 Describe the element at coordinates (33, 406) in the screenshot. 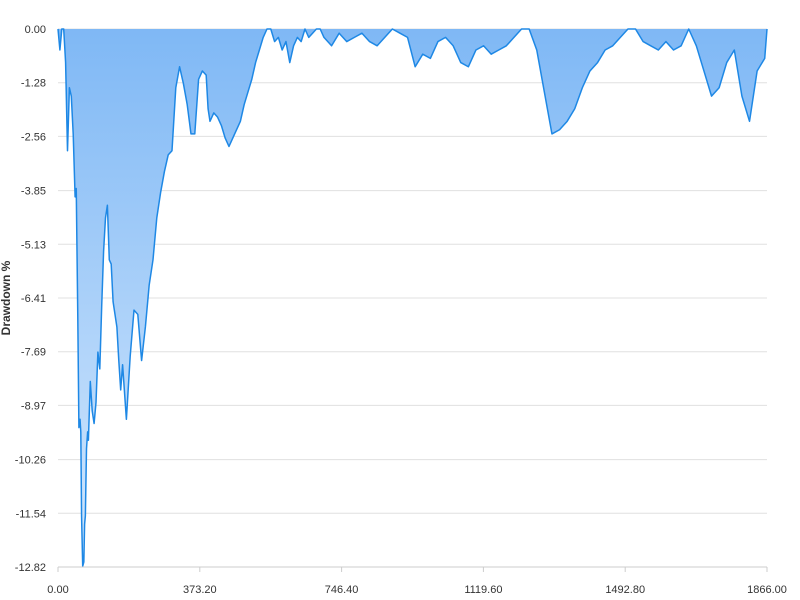

I see `y-tick-label: -8.97` at that location.